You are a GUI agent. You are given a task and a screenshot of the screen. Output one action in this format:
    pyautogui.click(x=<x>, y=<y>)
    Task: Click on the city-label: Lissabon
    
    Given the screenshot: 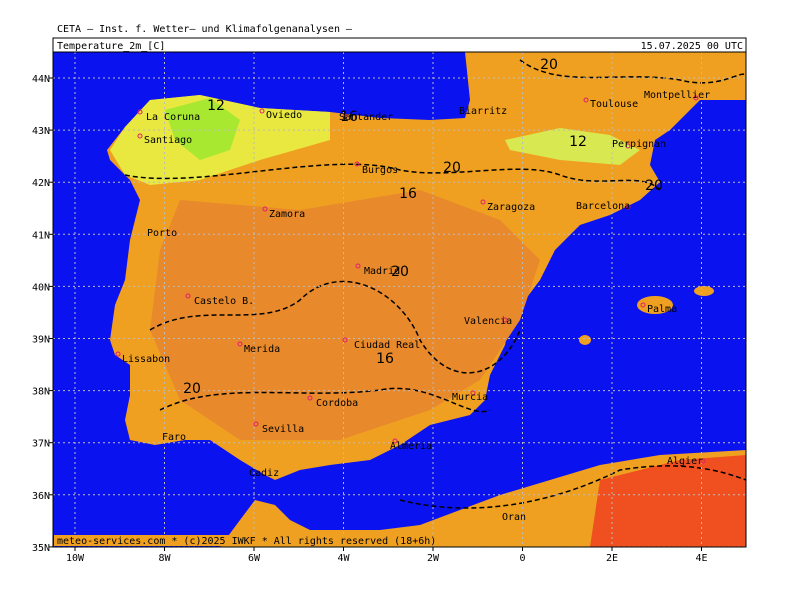 What is the action you would take?
    pyautogui.click(x=146, y=359)
    